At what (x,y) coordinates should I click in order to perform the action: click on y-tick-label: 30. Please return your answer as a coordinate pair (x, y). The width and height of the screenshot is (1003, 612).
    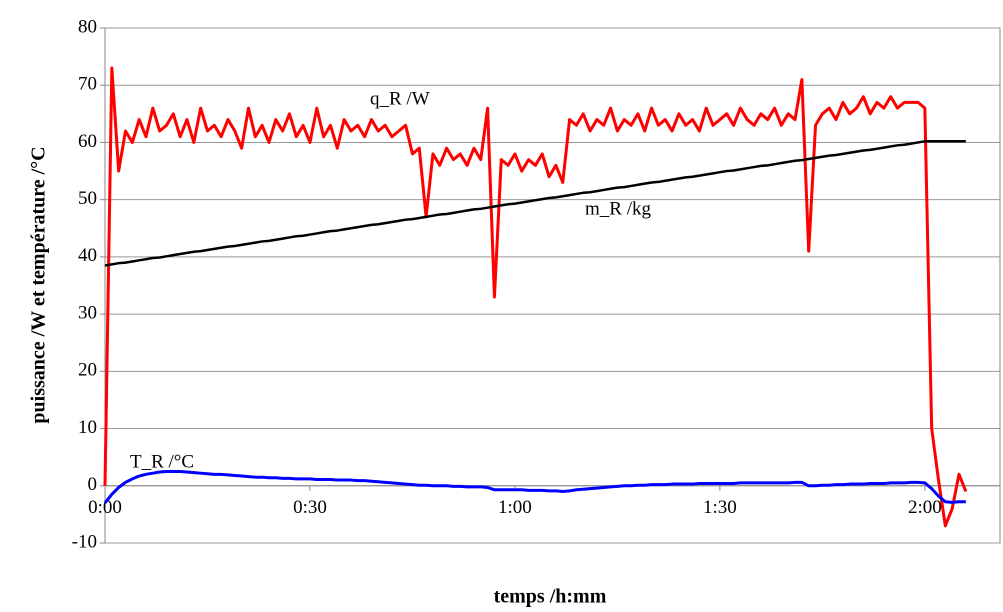
    Looking at the image, I should click on (87, 312).